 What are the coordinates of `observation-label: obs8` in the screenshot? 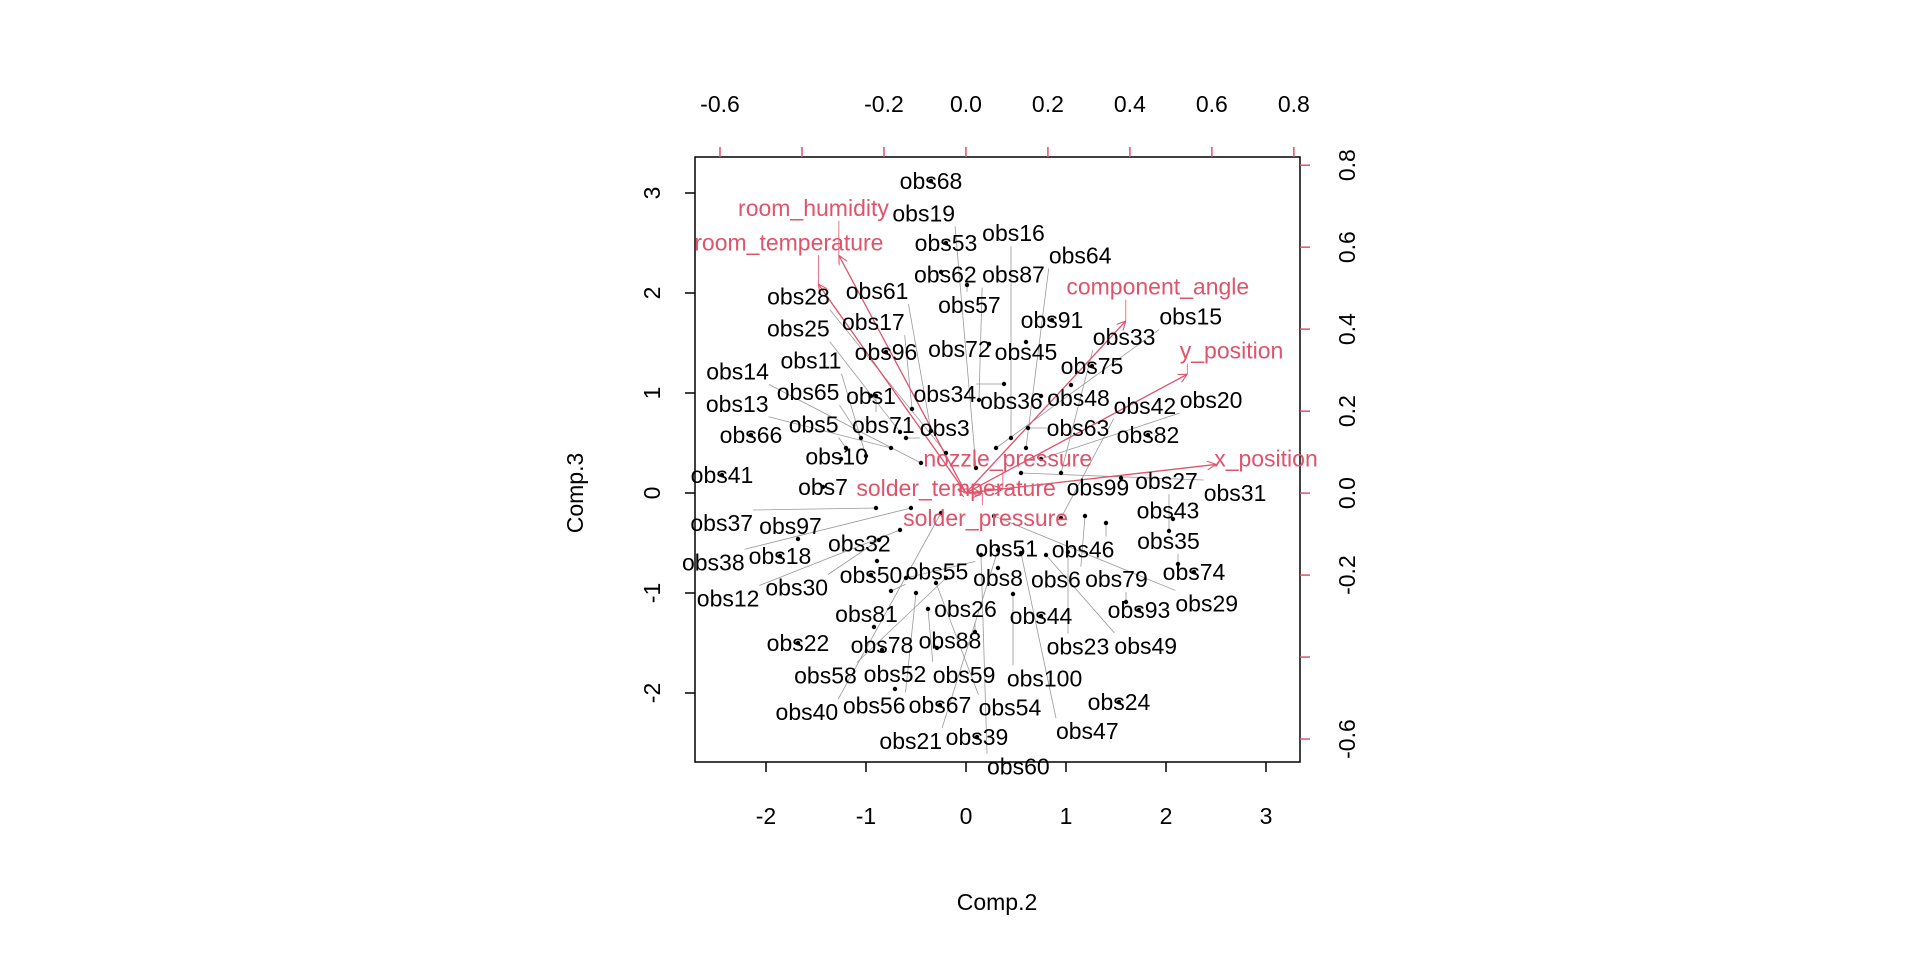 It's located at (998, 578).